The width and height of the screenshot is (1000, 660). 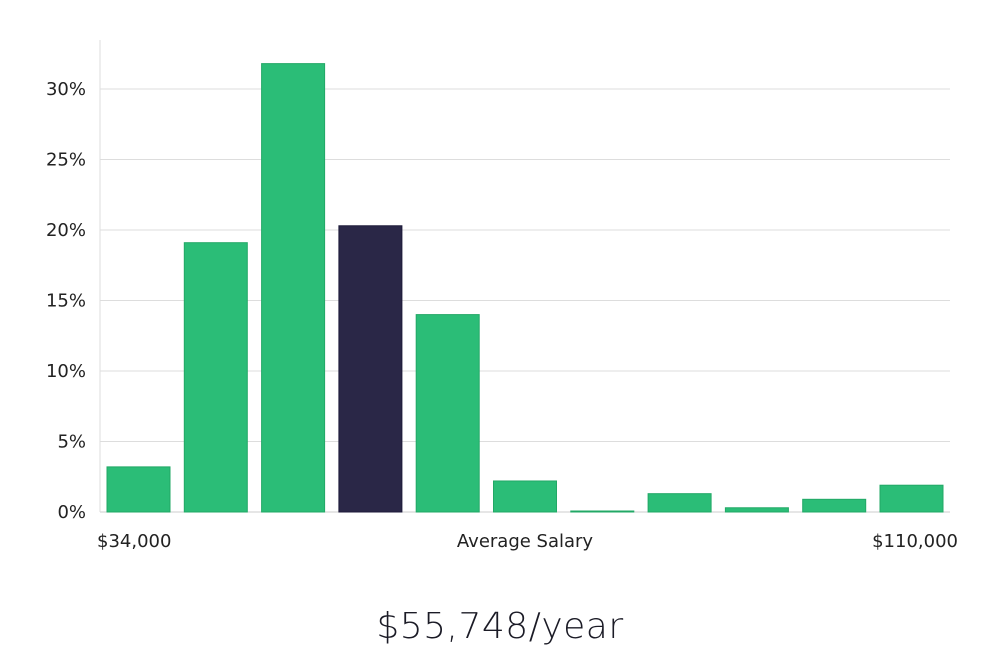 What do you see at coordinates (525, 541) in the screenshot?
I see `x-axis-title: Average Salary` at bounding box center [525, 541].